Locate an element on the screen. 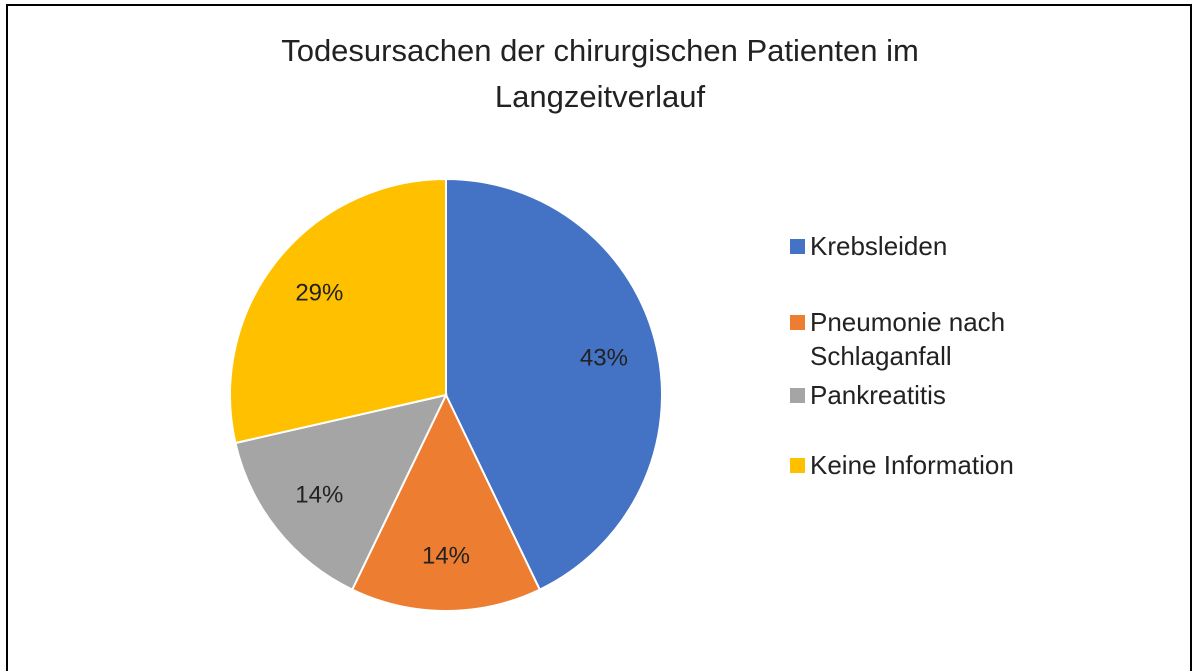 The image size is (1200, 671). legend-label: Krebsleiden is located at coordinates (879, 246).